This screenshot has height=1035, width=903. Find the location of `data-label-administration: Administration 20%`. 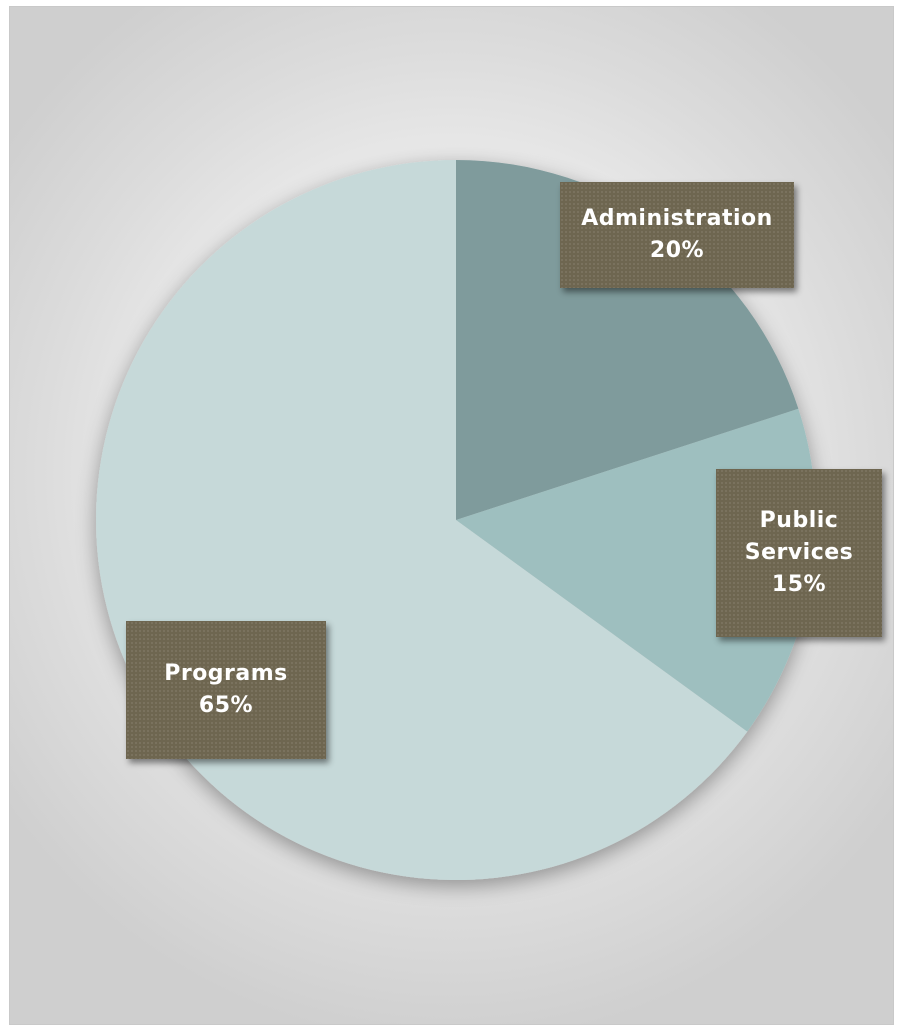

data-label-administration: Administration 20% is located at coordinates (677, 235).